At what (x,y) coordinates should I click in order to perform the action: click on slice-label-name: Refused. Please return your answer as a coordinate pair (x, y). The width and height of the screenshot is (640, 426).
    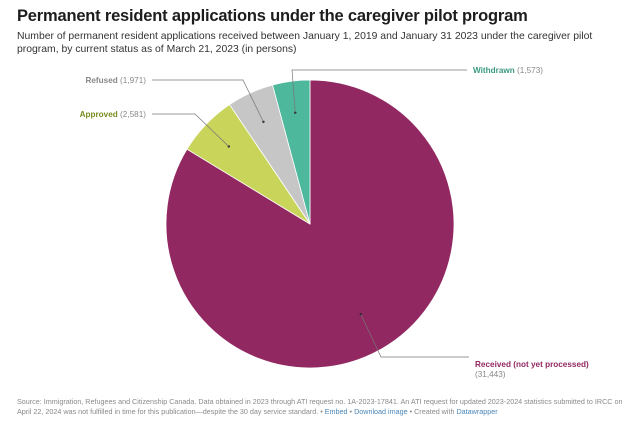
    Looking at the image, I should click on (101, 80).